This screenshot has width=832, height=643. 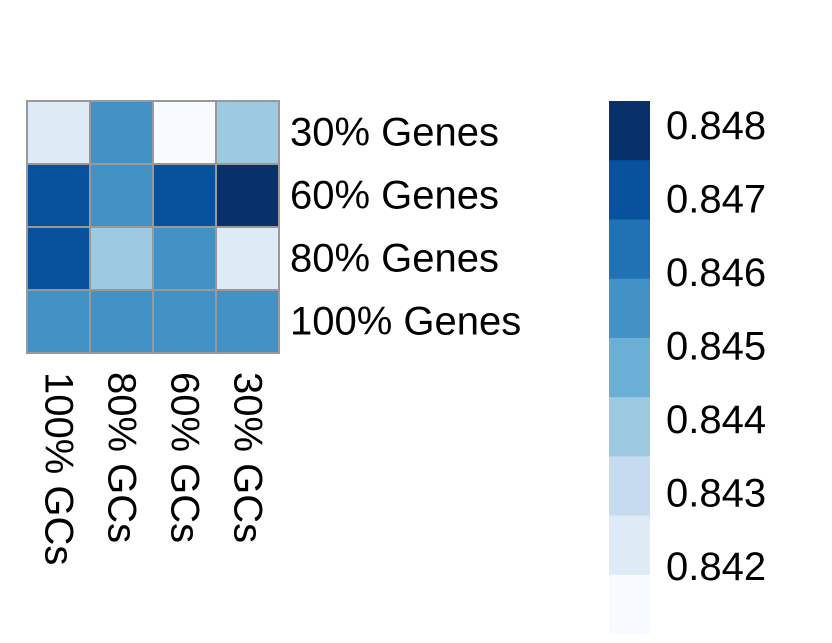 I want to click on legend-tick-label: 0.845, so click(x=716, y=347).